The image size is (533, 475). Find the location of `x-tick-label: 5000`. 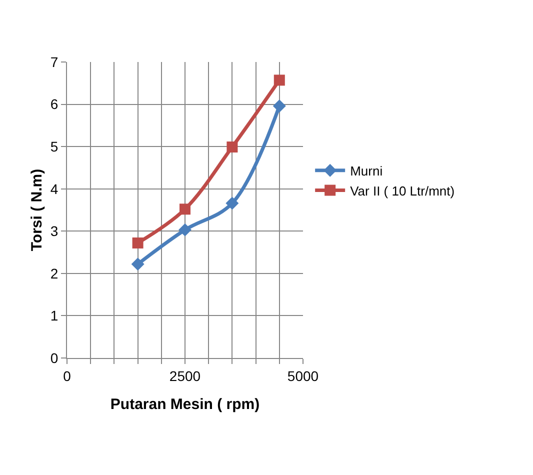

x-tick-label: 5000 is located at coordinates (303, 376).